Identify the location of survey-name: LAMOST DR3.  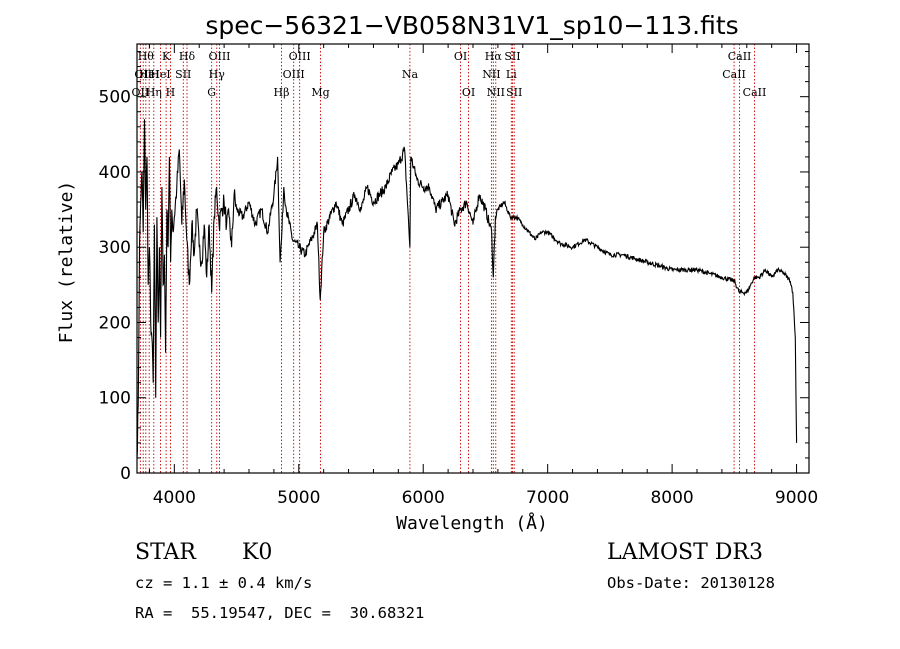
(685, 552).